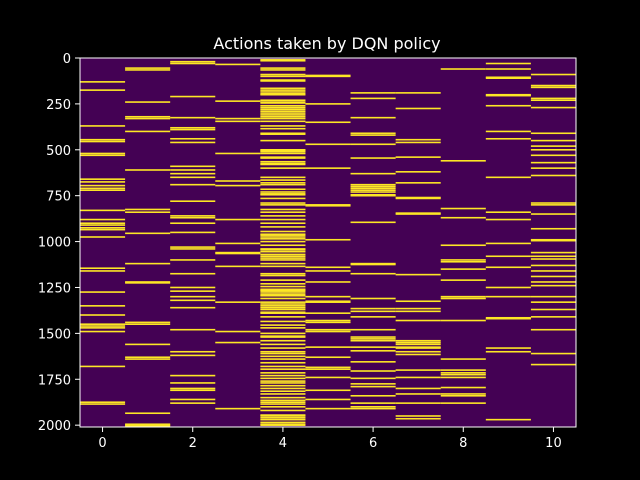 This screenshot has width=640, height=480. I want to click on x-tick-label: 0, so click(102, 443).